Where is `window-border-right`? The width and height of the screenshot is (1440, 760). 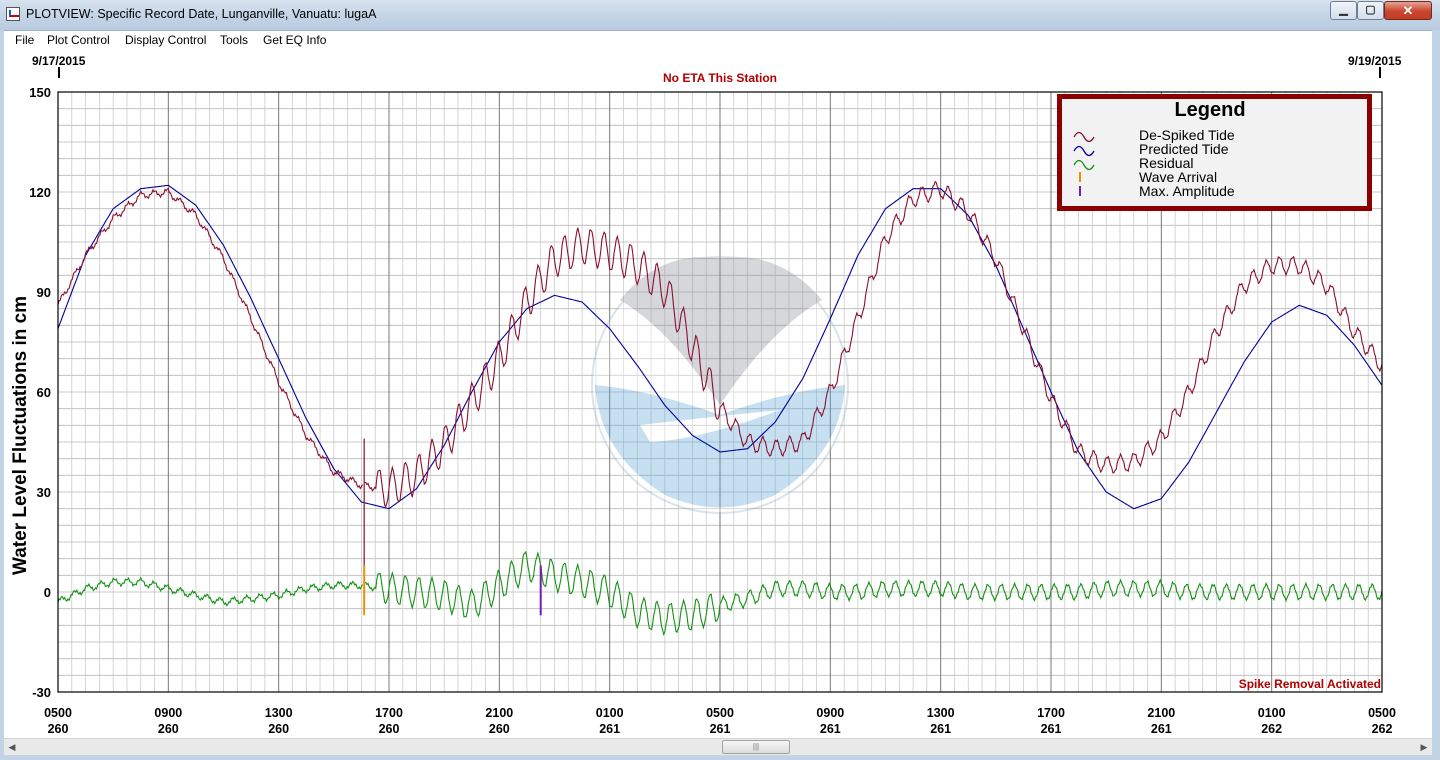 window-border-right is located at coordinates (1436, 395).